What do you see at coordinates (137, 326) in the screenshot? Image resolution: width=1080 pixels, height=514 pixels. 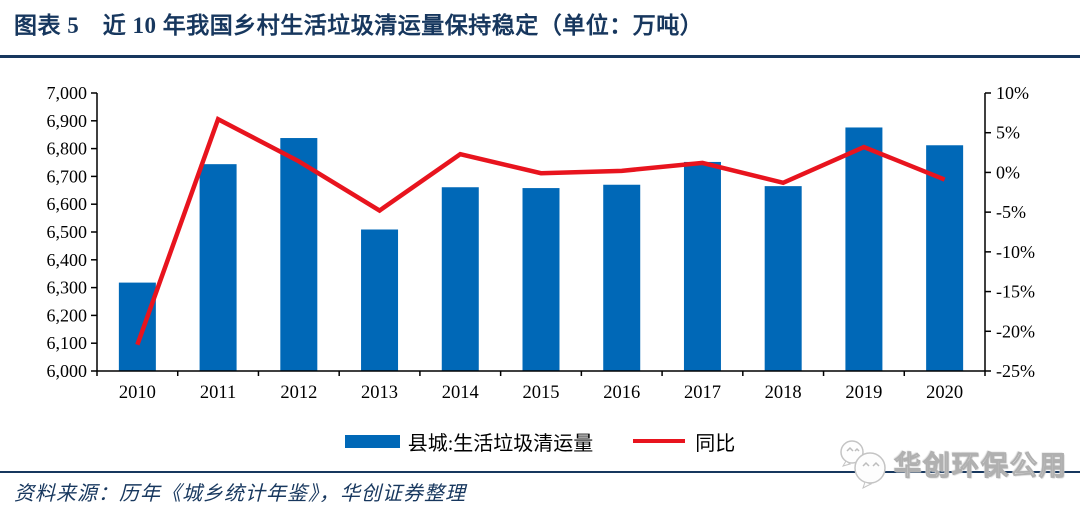 I see `bar-2010` at bounding box center [137, 326].